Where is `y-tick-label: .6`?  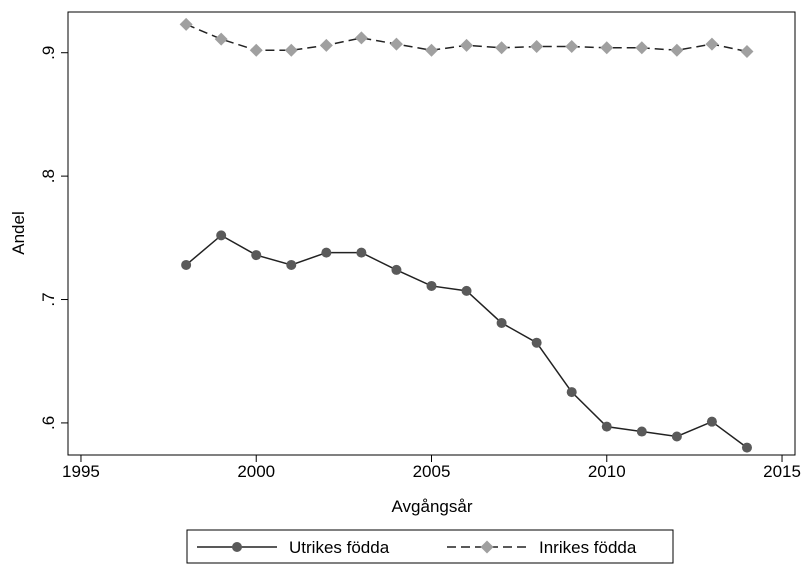
y-tick-label: .6 is located at coordinates (48, 423).